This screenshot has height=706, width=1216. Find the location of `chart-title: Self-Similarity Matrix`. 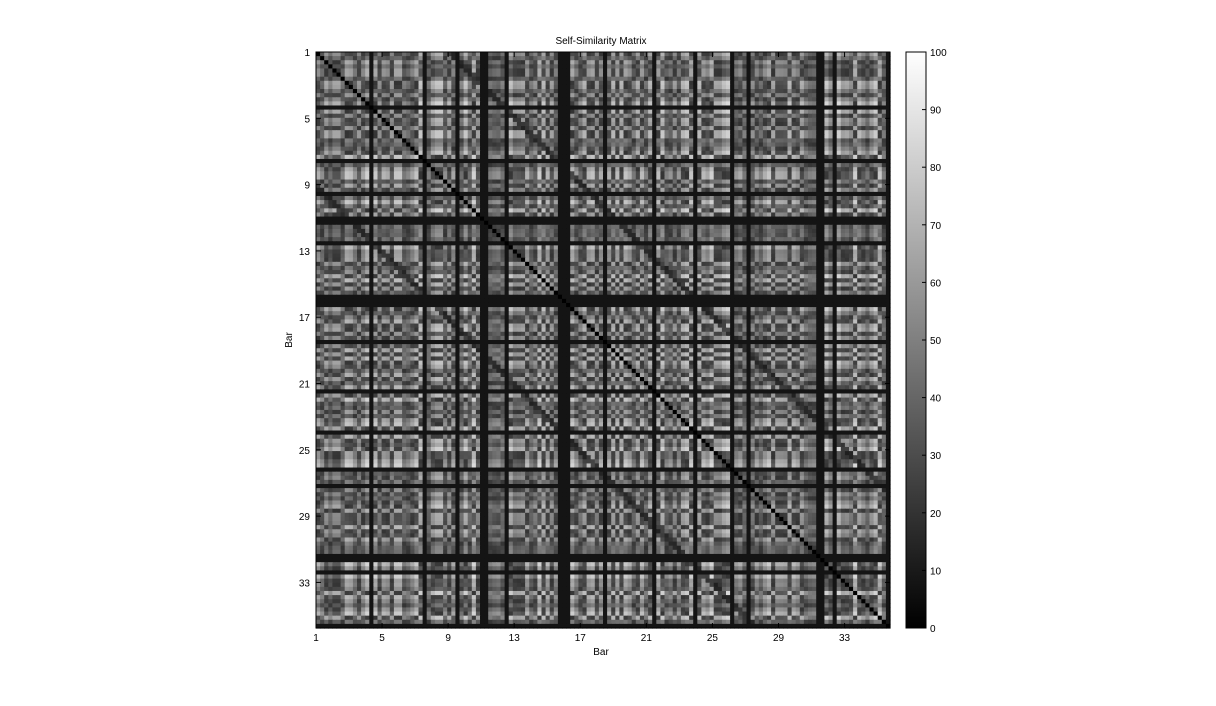

chart-title: Self-Similarity Matrix is located at coordinates (600, 41).